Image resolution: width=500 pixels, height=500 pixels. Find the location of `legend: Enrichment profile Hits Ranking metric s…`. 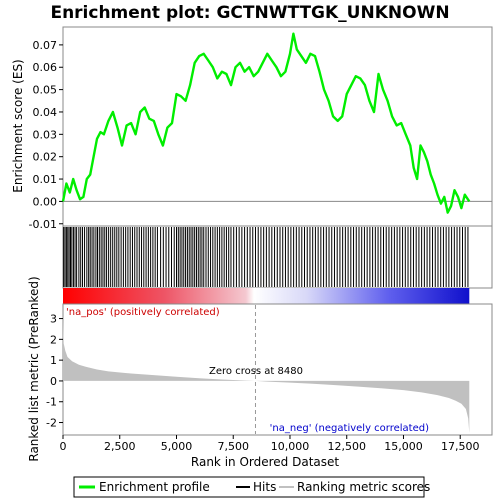

legend: Enrichment profile Hits Ranking metric s… is located at coordinates (251, 487).